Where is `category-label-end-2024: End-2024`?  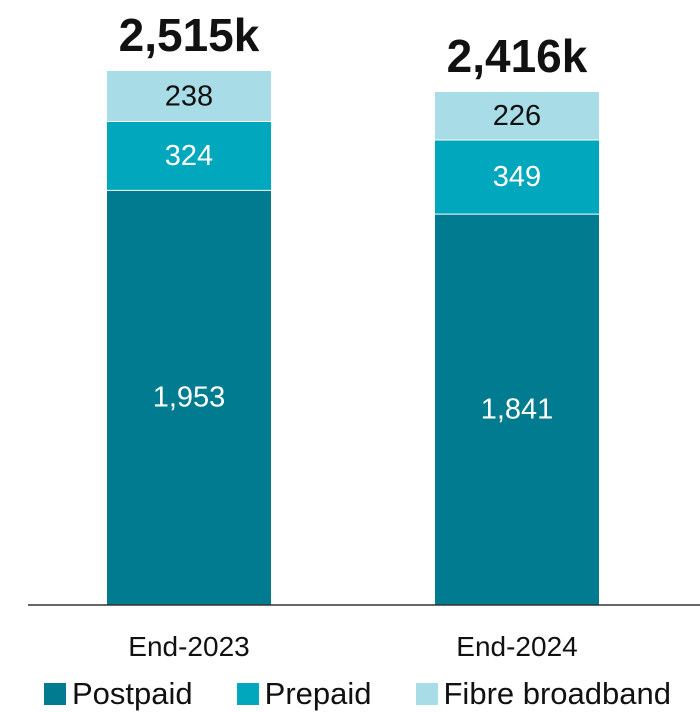
category-label-end-2024: End-2024 is located at coordinates (516, 646).